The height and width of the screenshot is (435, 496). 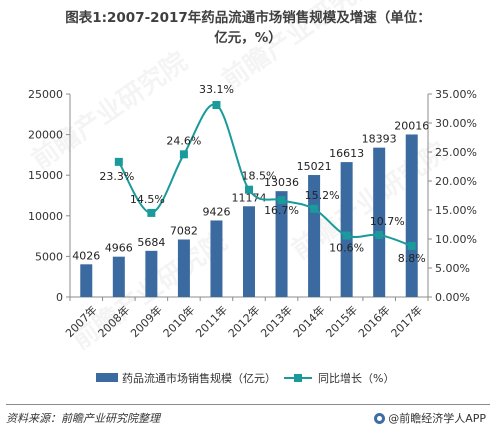 I want to click on y-right-tick-label: 35.00%, so click(x=456, y=94).